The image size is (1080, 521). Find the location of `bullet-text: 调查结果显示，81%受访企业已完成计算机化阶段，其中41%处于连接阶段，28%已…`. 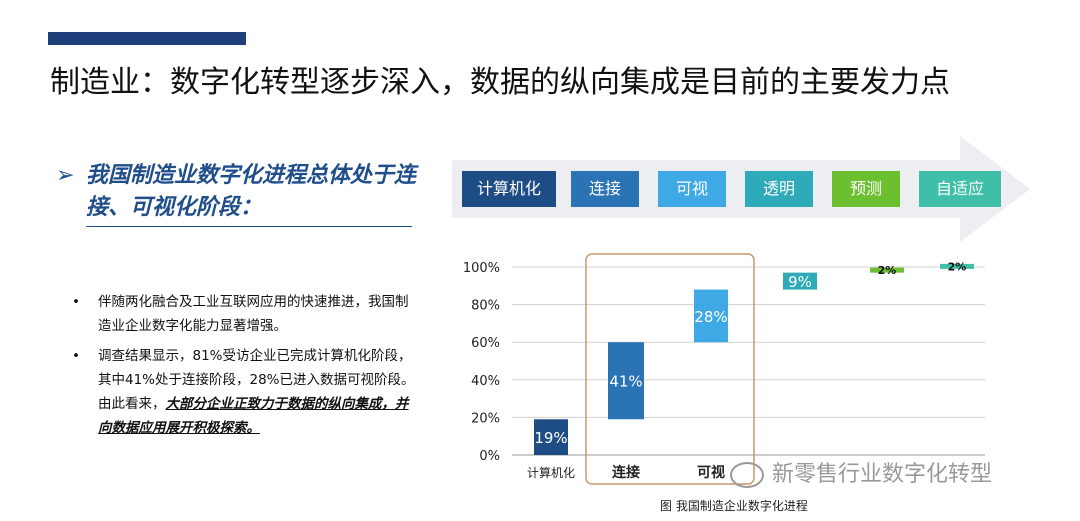

bullet-text: 调查结果显示，81%受访企业已完成计算机化阶段，其中41%处于连接阶段，28%已… is located at coordinates (256, 380).